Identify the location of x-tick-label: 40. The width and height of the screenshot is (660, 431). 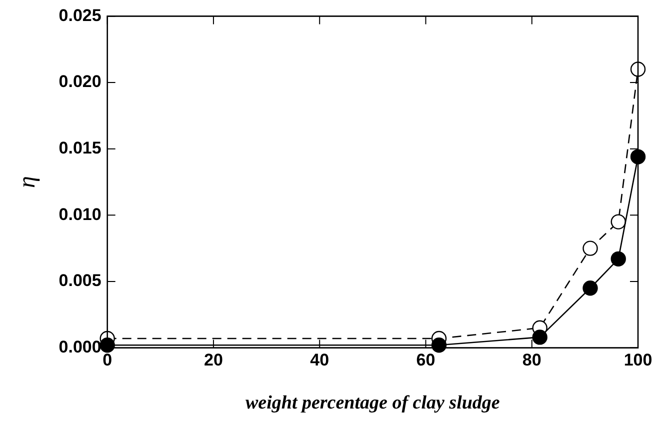
(320, 360).